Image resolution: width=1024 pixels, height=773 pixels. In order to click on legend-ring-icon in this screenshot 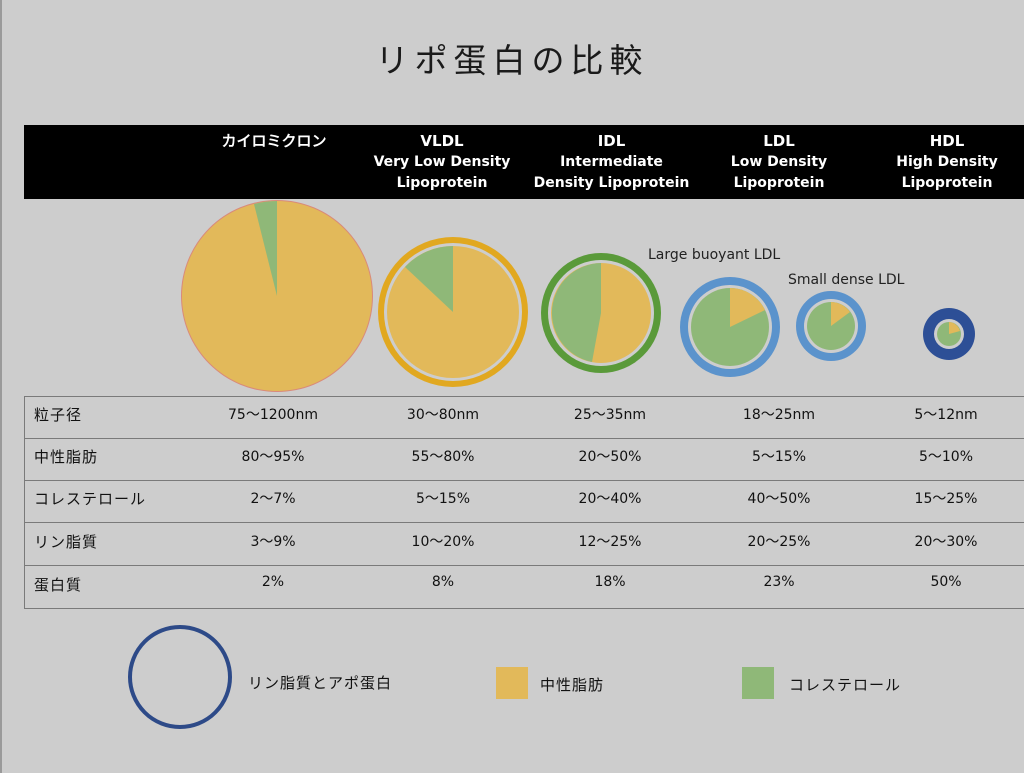, I will do `click(180, 677)`.